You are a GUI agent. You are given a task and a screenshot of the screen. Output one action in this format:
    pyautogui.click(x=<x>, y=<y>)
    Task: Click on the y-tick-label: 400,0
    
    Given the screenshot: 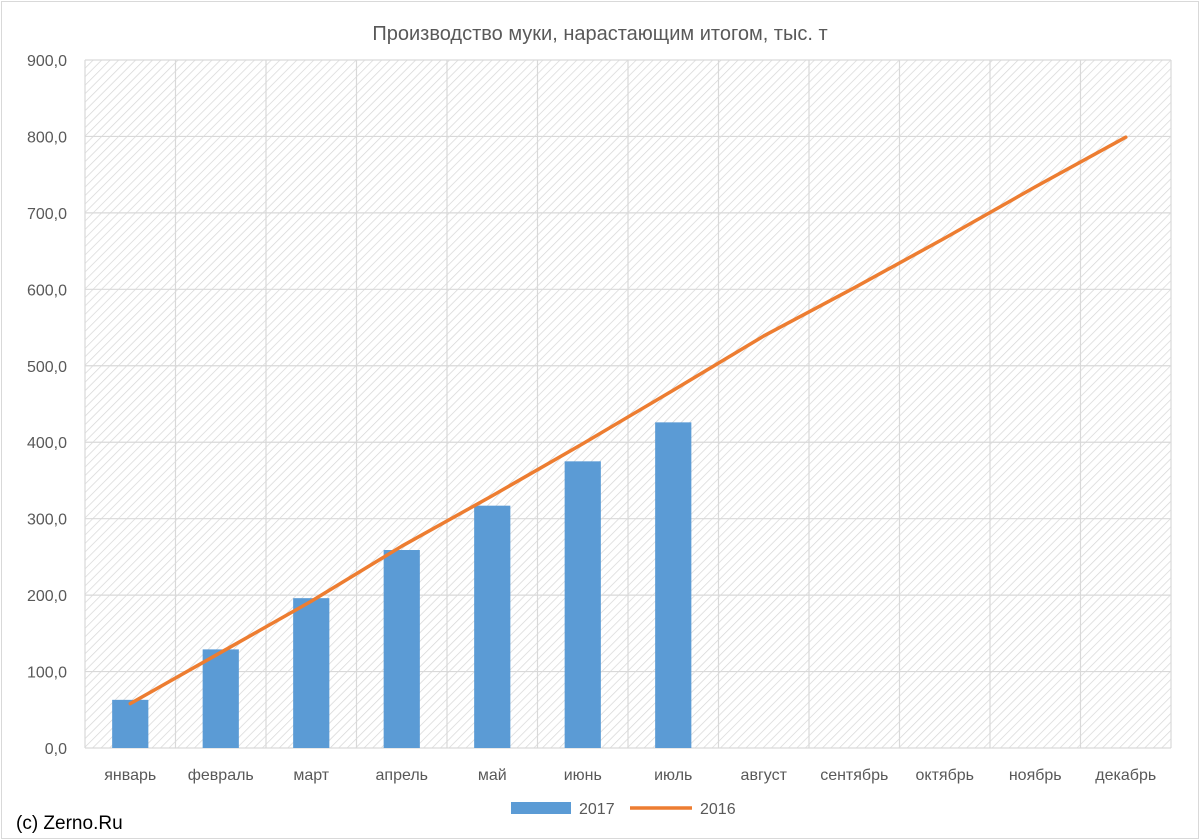 What is the action you would take?
    pyautogui.click(x=47, y=443)
    